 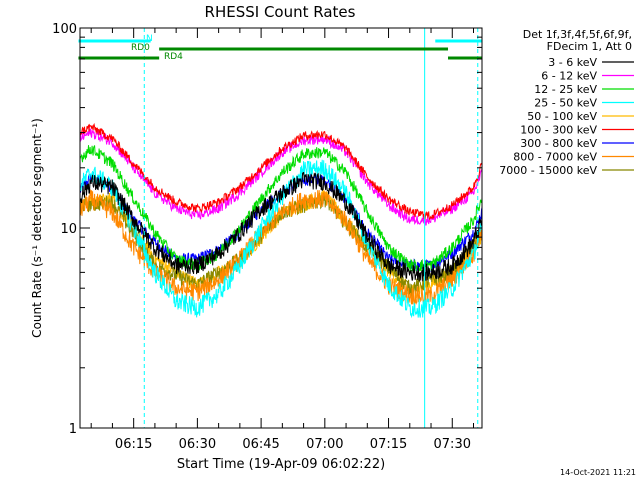 I want to click on legend-label: 7000 - 15000 keV, so click(x=548, y=170).